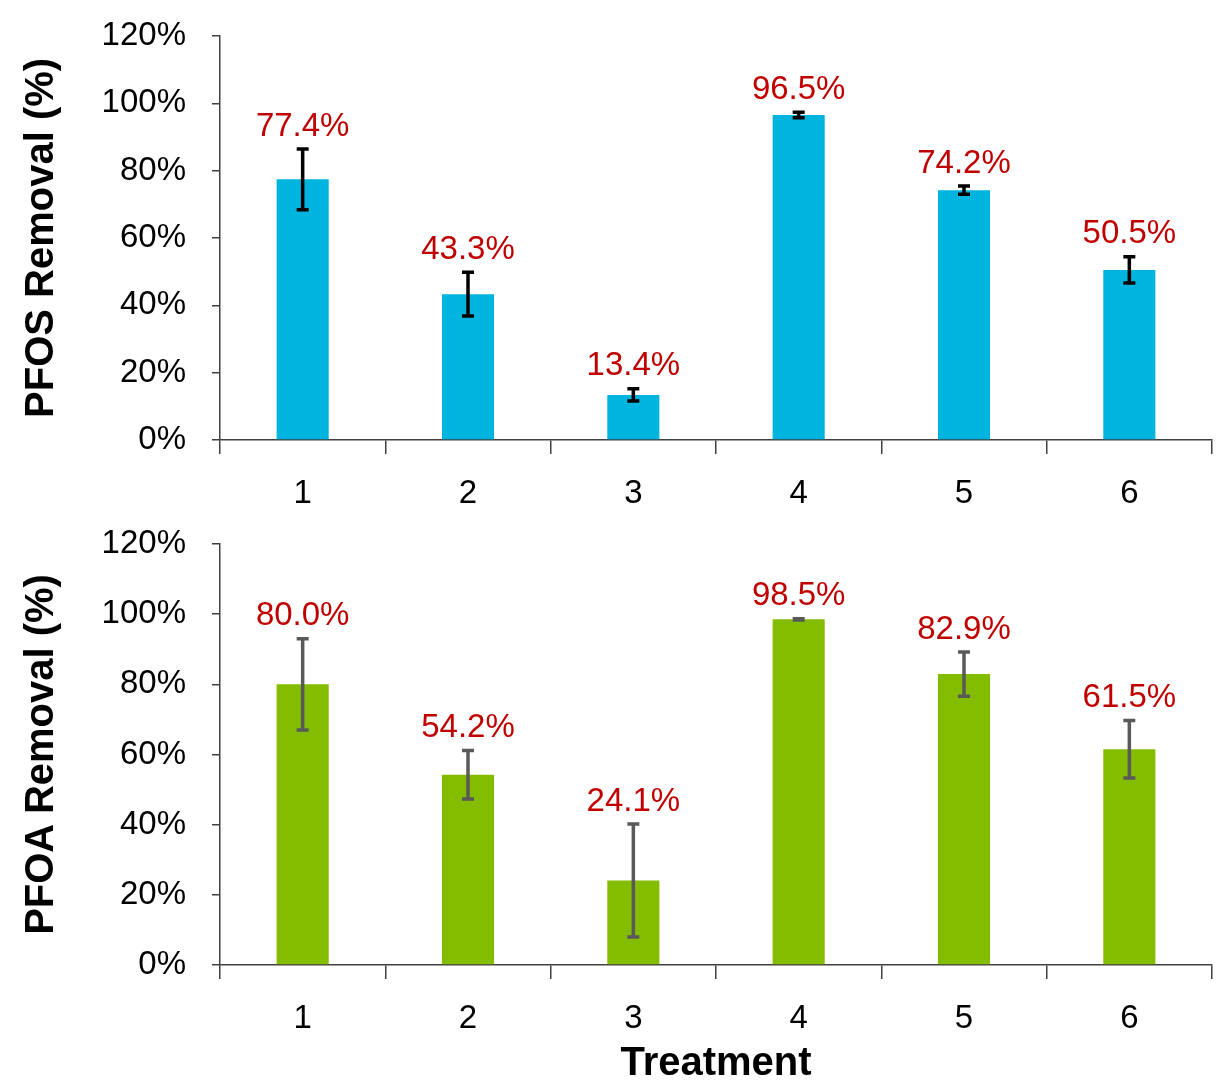  Describe the element at coordinates (1129, 695) in the screenshot. I see `data-label: 61.5%` at that location.